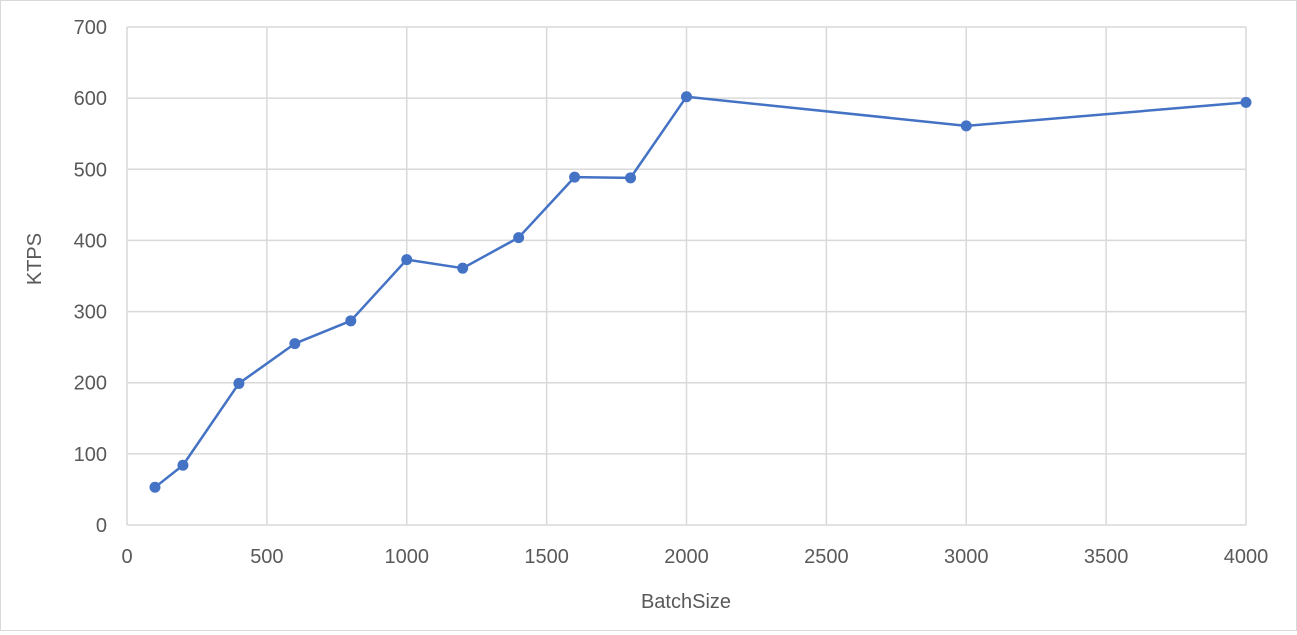 This screenshot has height=635, width=1297. What do you see at coordinates (90, 313) in the screenshot?
I see `y-tick-label: 300` at bounding box center [90, 313].